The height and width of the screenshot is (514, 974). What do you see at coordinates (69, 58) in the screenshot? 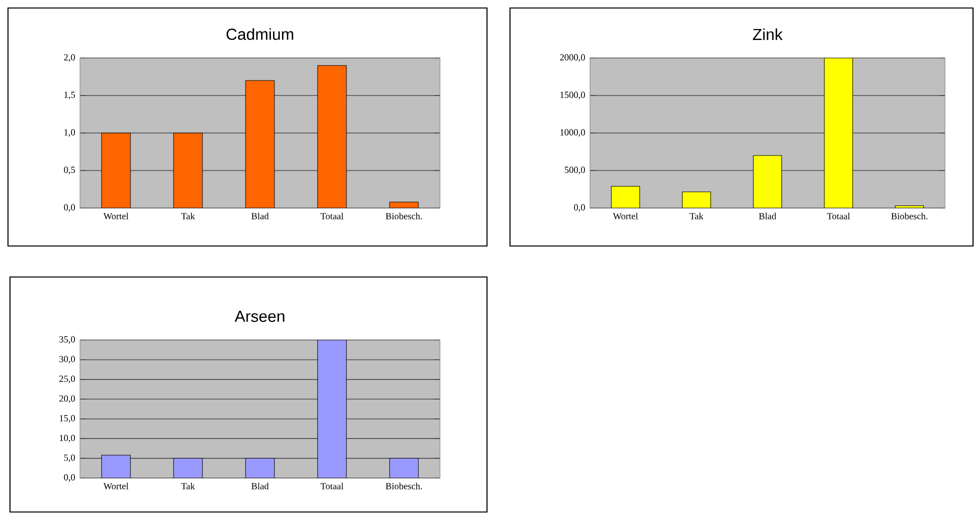
I see `y-tick-label: 2,0` at bounding box center [69, 58].